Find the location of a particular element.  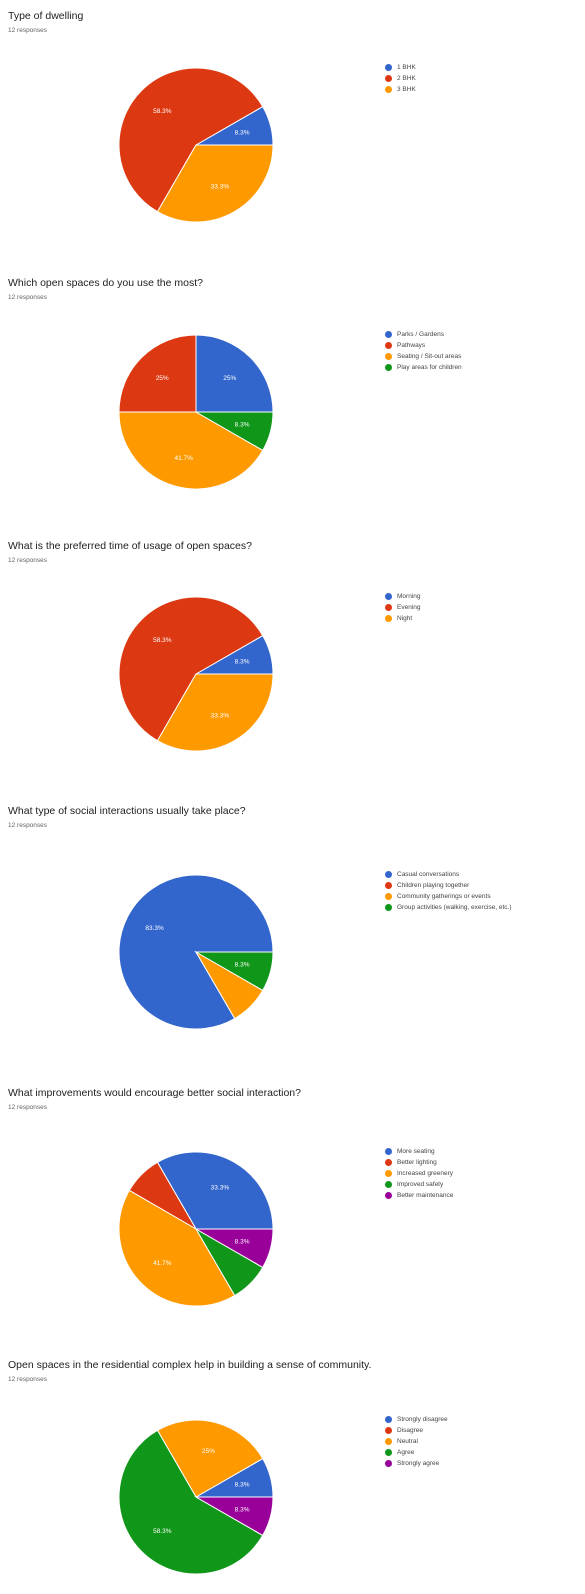

pie-chart: 33.3% 41.7% 8.3% is located at coordinates (196, 1229).